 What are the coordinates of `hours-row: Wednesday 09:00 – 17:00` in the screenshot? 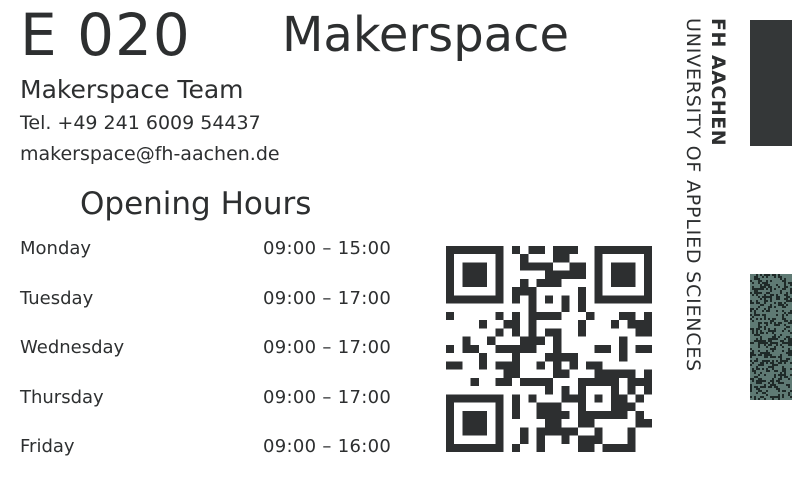 It's located at (210, 360).